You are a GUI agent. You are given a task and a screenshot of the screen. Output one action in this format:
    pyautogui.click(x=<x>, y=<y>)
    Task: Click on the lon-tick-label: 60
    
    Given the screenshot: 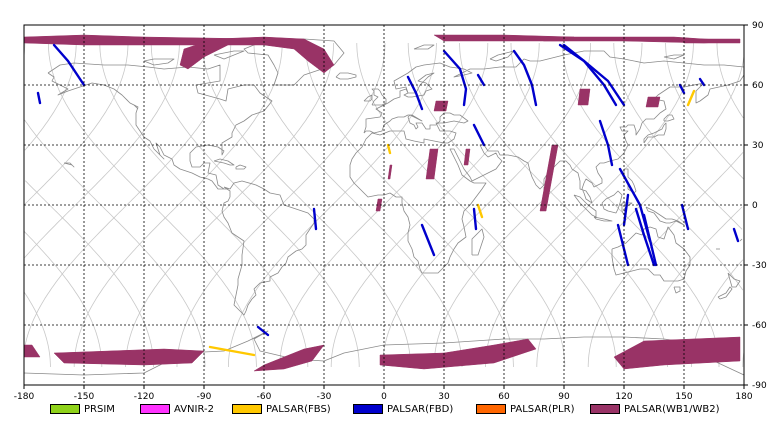 What is the action you would take?
    pyautogui.click(x=504, y=397)
    